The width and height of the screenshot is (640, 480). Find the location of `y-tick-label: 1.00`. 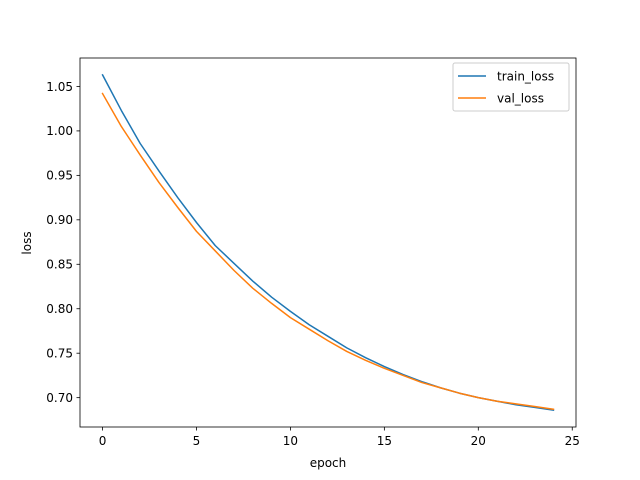

y-tick-label: 1.00 is located at coordinates (59, 131).